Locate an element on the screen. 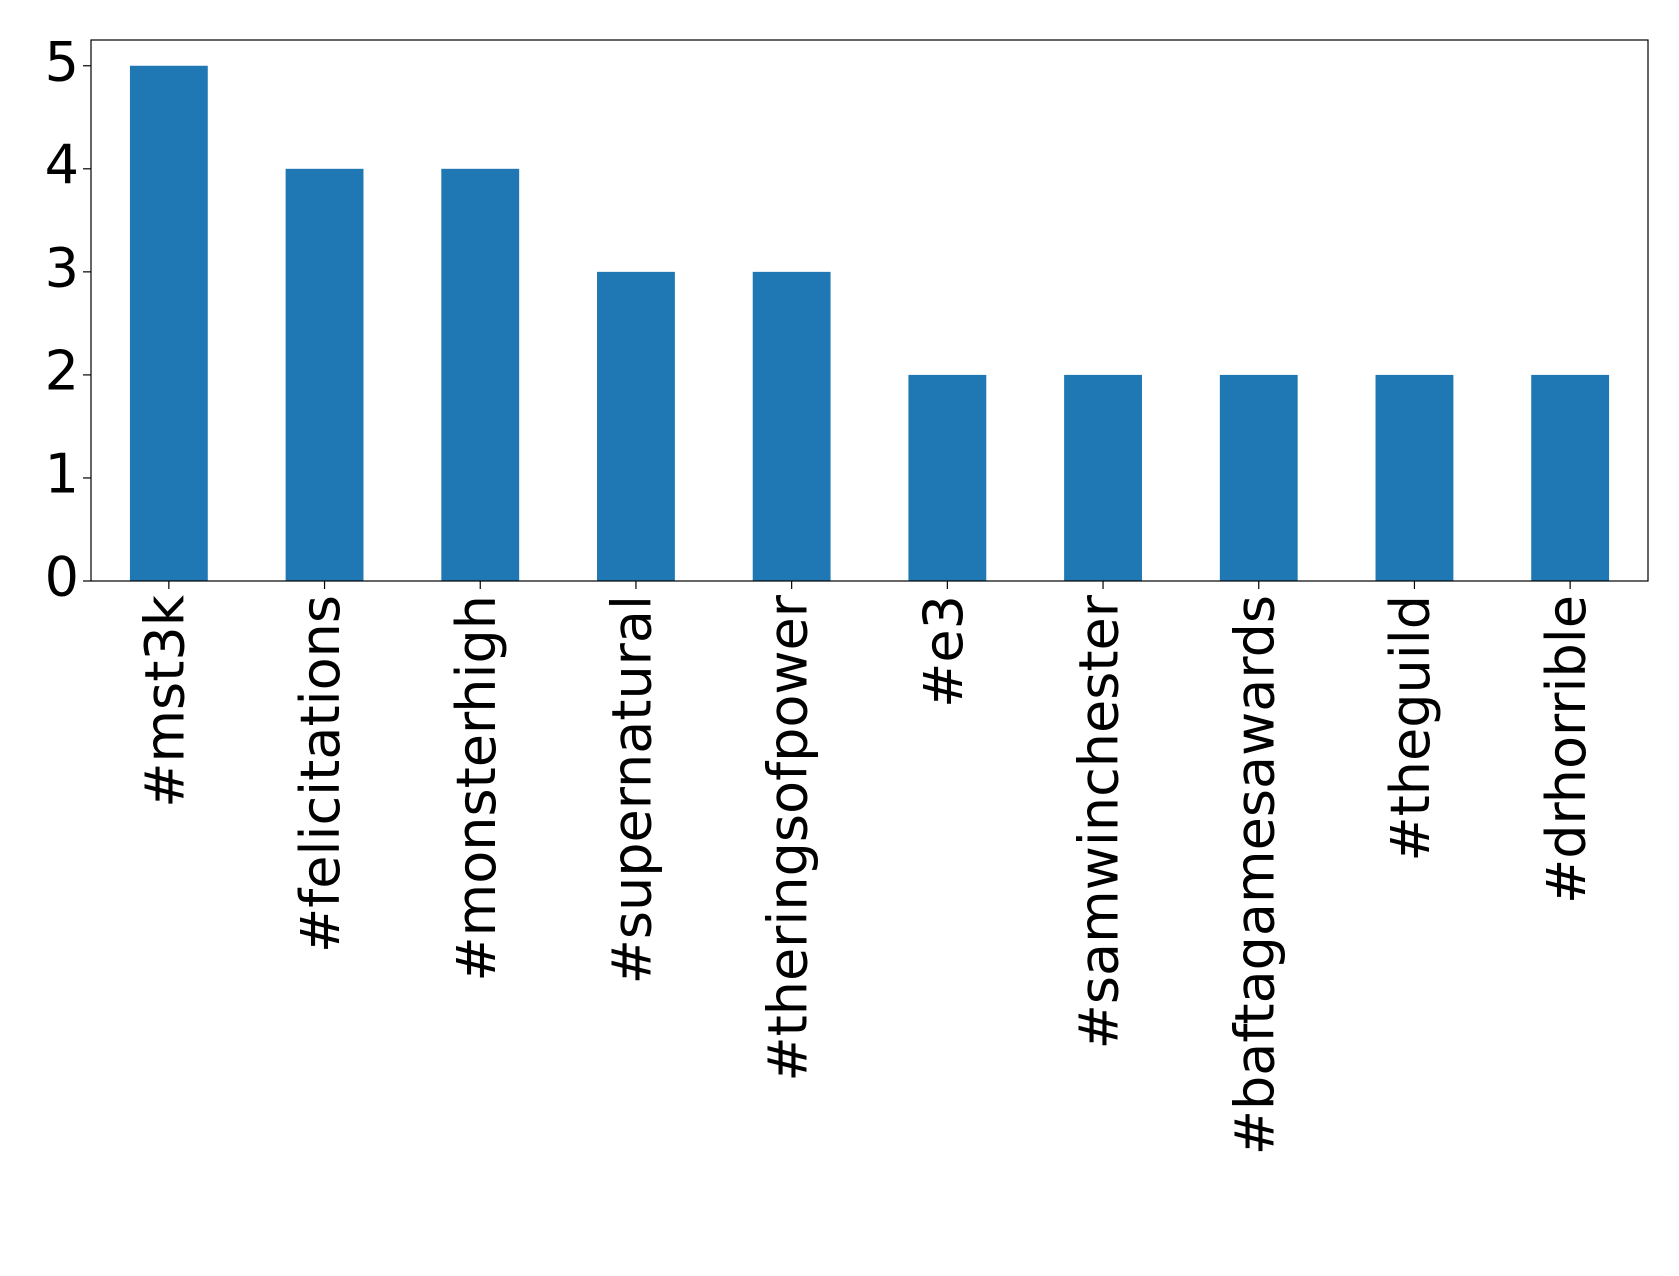 This screenshot has height=1276, width=1679. x-tick-label: #samwinchester is located at coordinates (1099, 821).